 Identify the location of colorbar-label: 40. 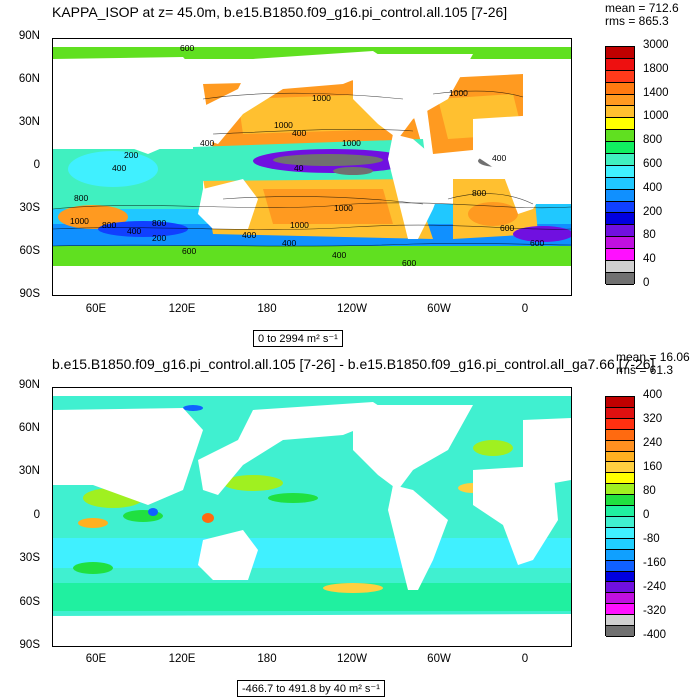
(649, 259).